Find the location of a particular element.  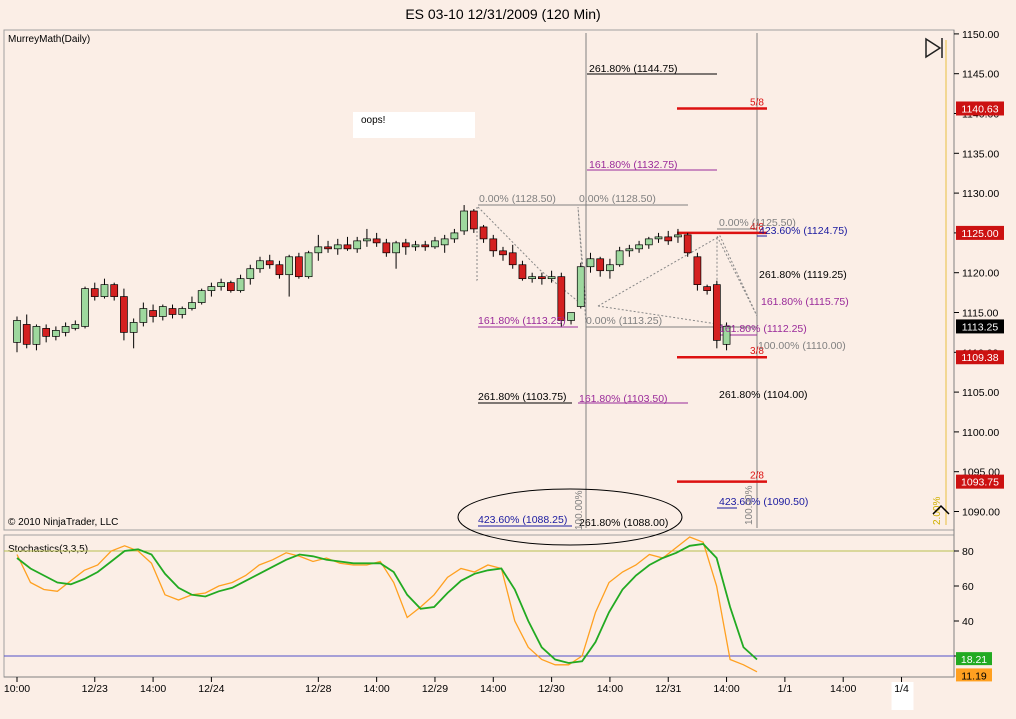

stochastics-label: Stochastics(3,3,5) is located at coordinates (48, 549).